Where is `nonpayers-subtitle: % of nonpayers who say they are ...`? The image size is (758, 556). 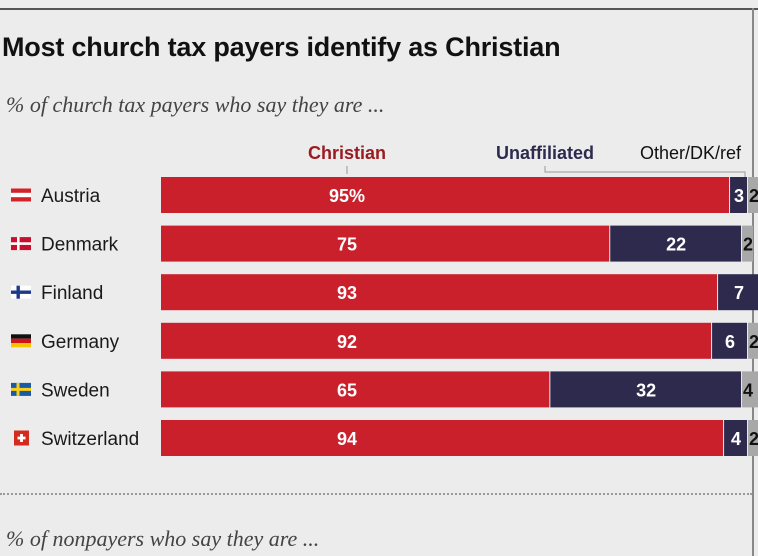
nonpayers-subtitle: % of nonpayers who say they are ... is located at coordinates (163, 538).